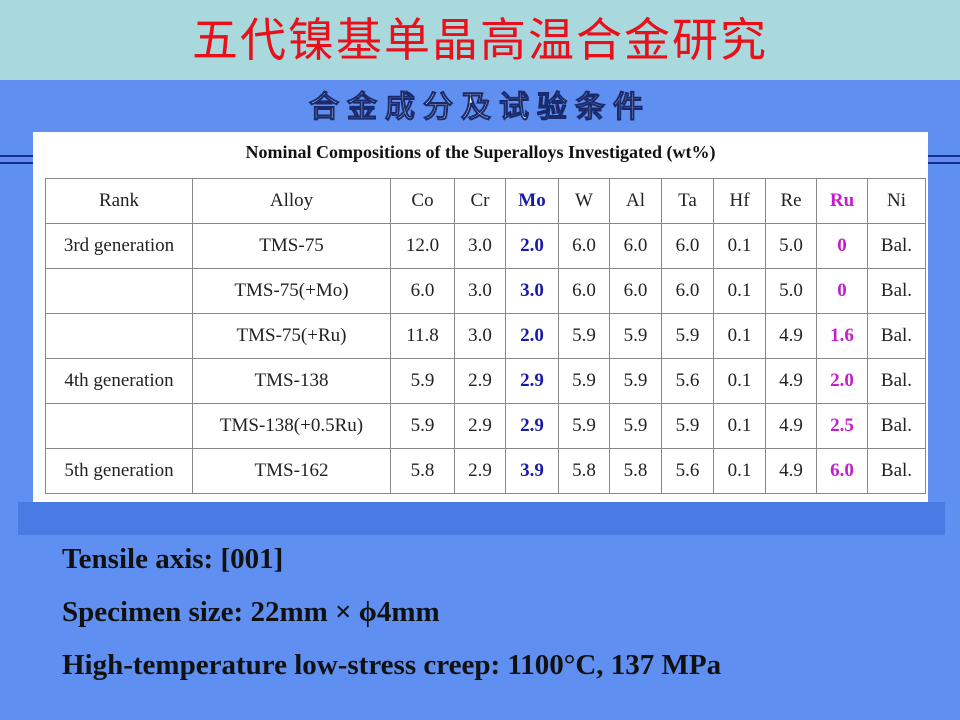 Image resolution: width=960 pixels, height=720 pixels. I want to click on table-cell: 5th generation, so click(119, 471).